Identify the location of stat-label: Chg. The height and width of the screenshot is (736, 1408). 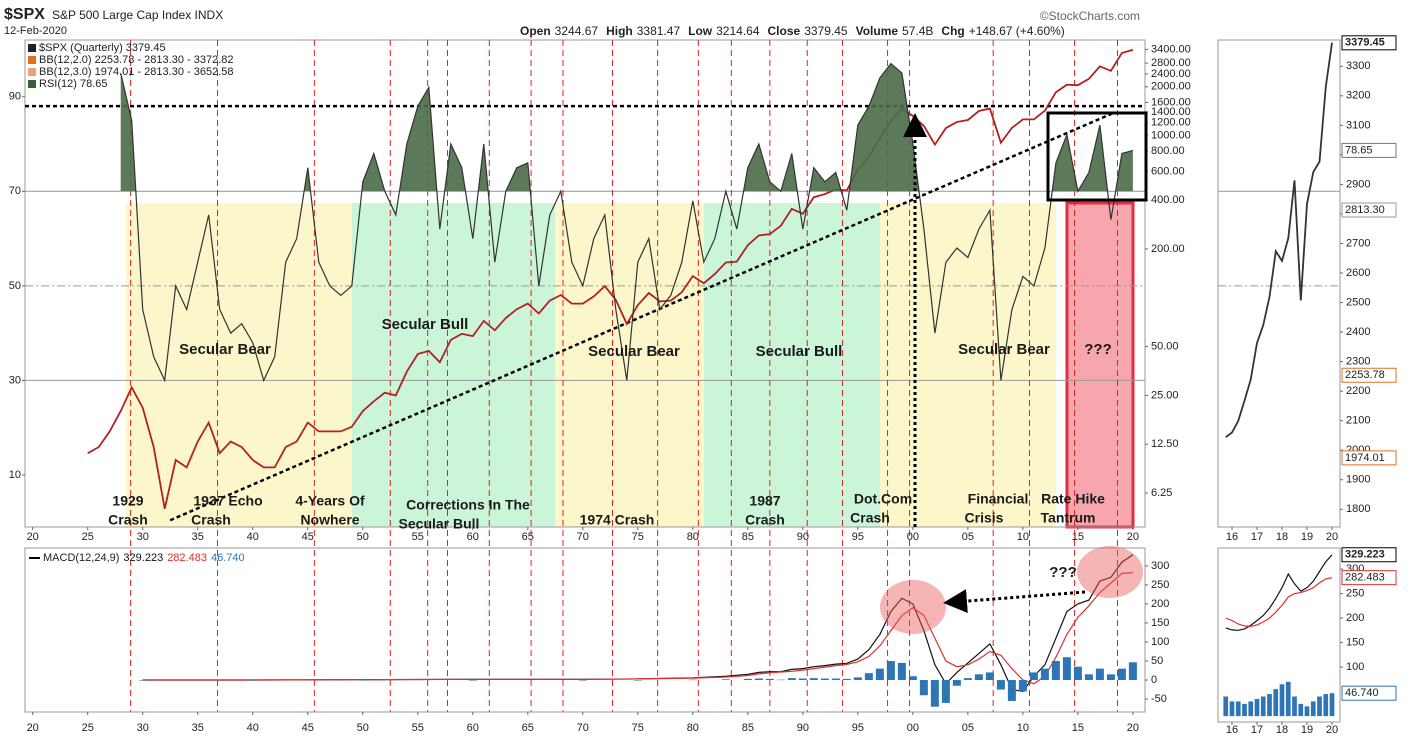
(952, 31).